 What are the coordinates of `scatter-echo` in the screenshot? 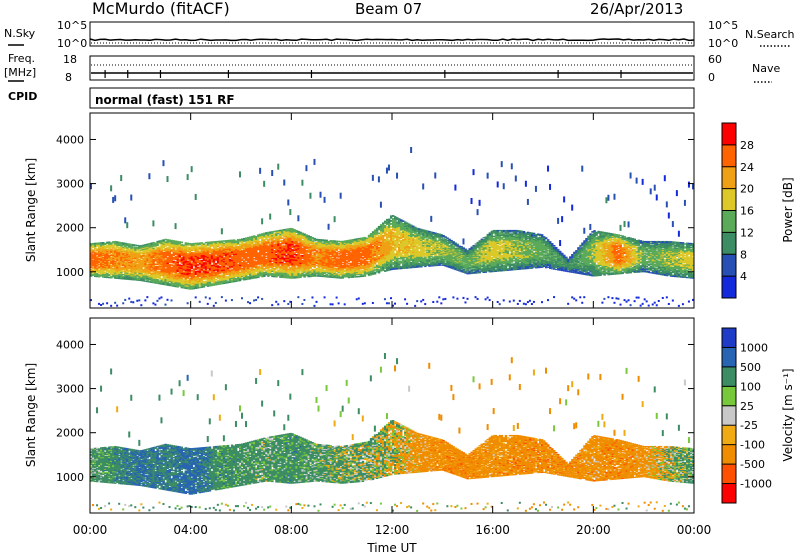 It's located at (264, 183).